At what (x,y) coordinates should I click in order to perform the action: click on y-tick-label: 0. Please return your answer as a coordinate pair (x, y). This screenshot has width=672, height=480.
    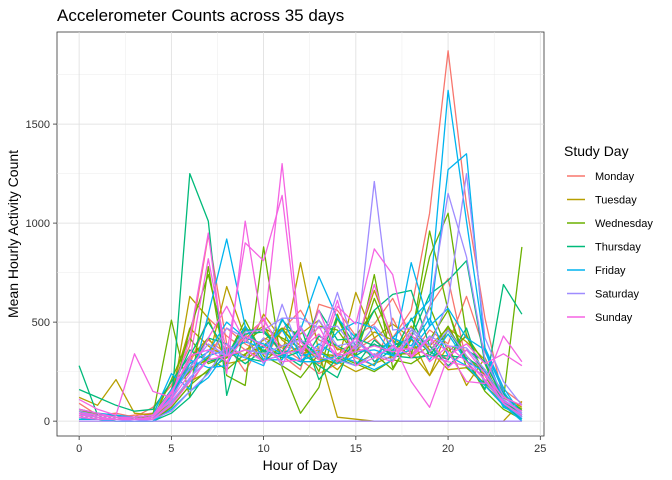
    Looking at the image, I should click on (47, 422).